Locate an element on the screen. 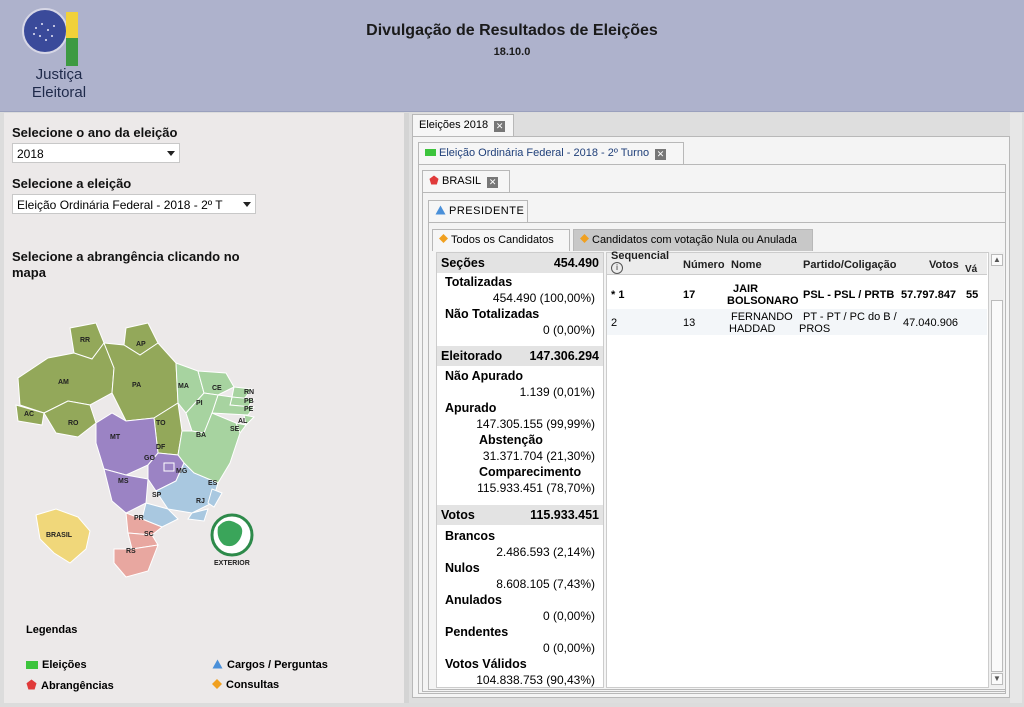  year-label: Selecione o ano da eleição is located at coordinates (95, 132).